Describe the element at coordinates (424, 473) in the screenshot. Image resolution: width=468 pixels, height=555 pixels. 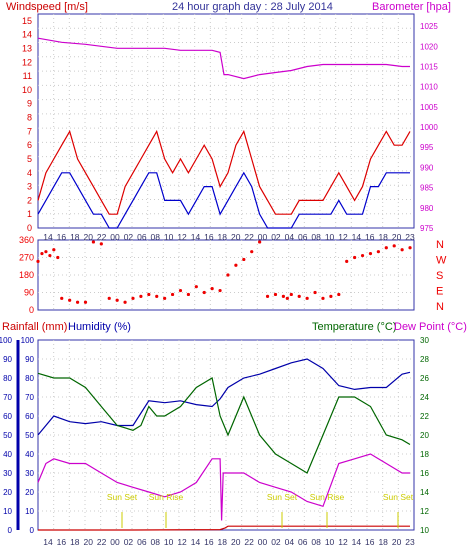
I see `temperature-tick-label: 16` at that location.